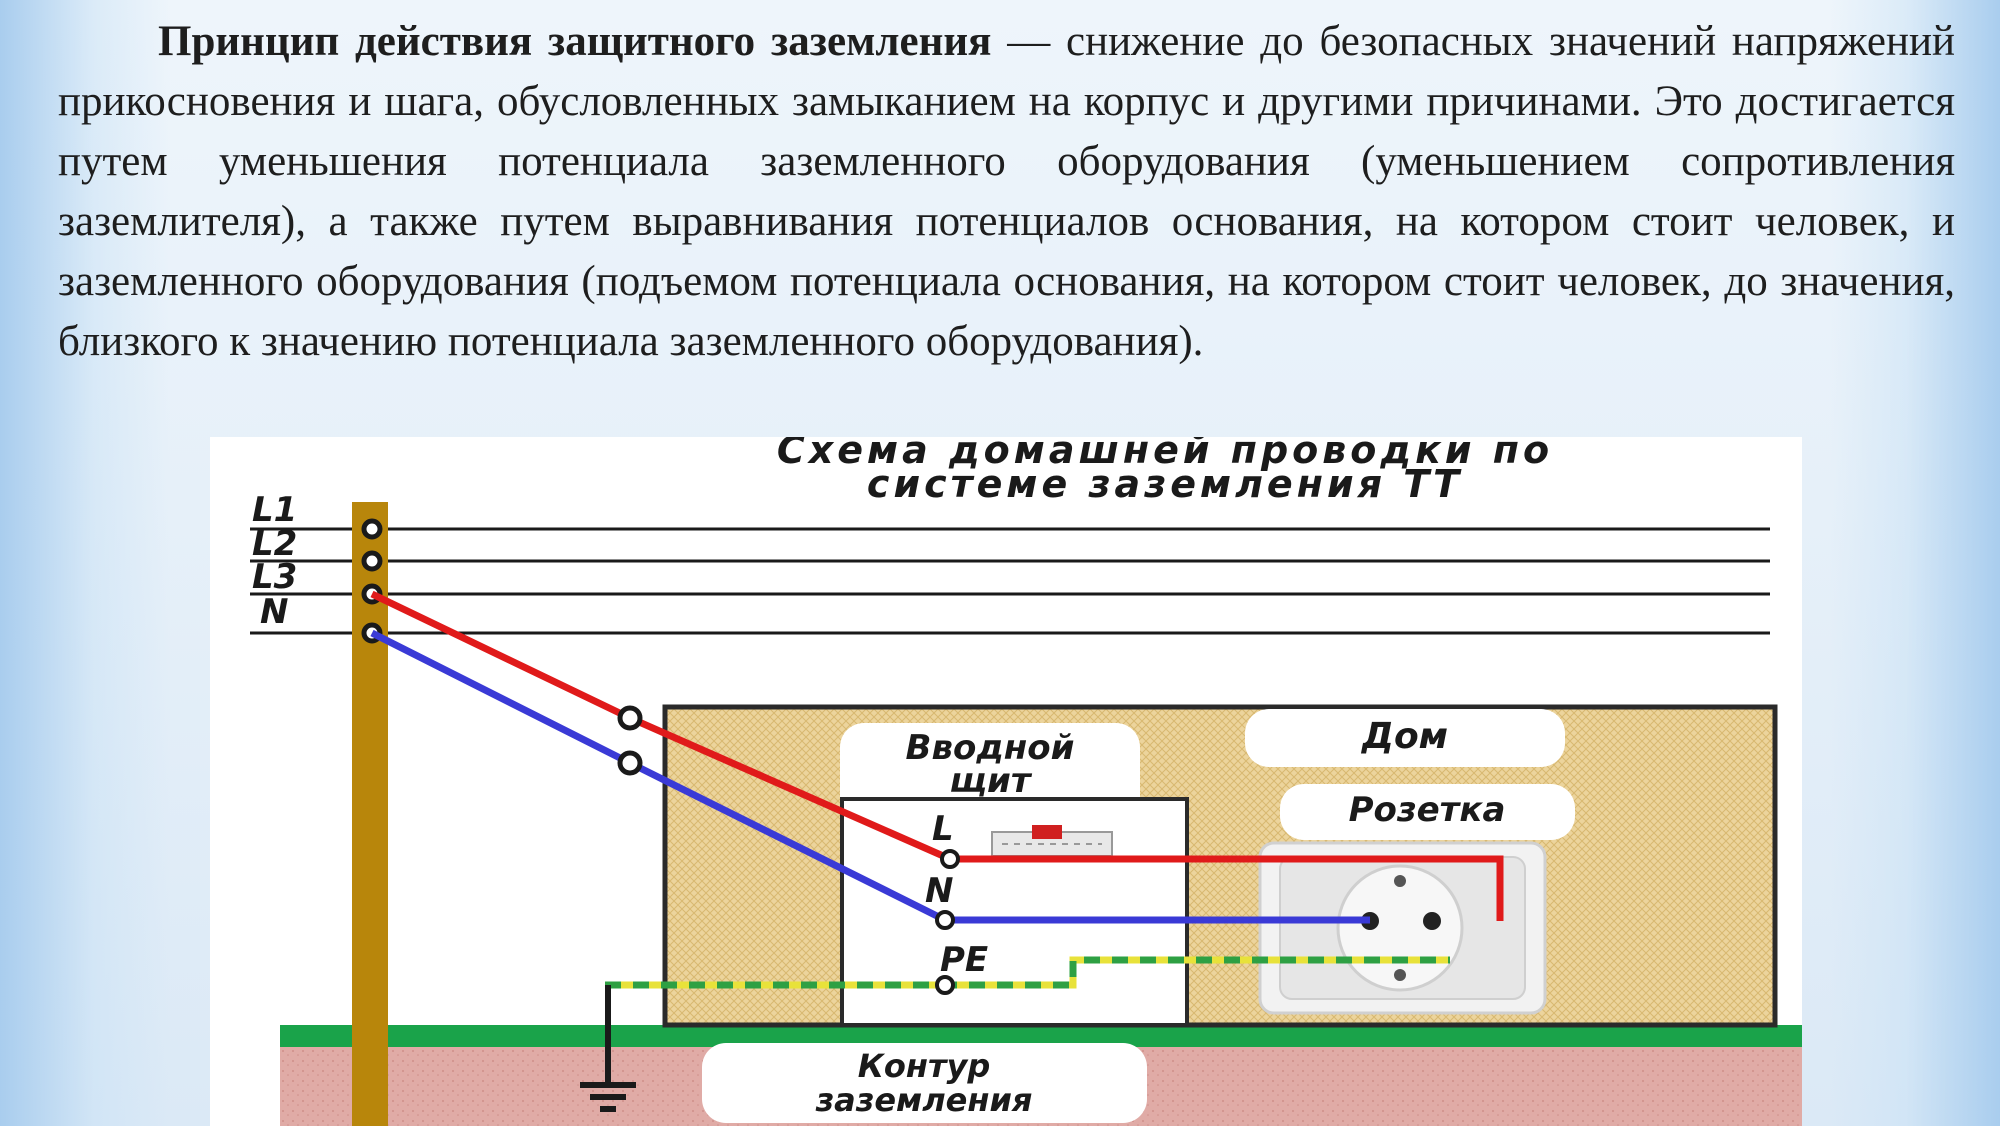  Describe the element at coordinates (274, 510) in the screenshot. I see `line-label-l1: L1` at that location.